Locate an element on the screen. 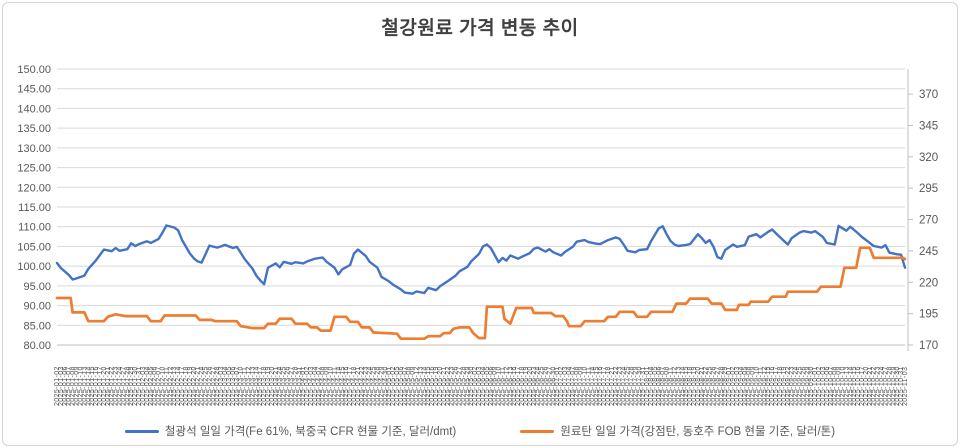 The height and width of the screenshot is (448, 960). x-axis-date-label: 2025-09-16 is located at coordinates (772, 386).